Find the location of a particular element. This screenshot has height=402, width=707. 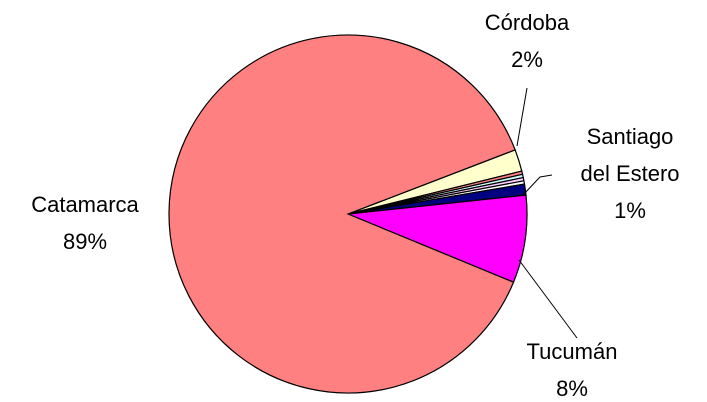

slice-label: Tucumán 8% is located at coordinates (572, 367).